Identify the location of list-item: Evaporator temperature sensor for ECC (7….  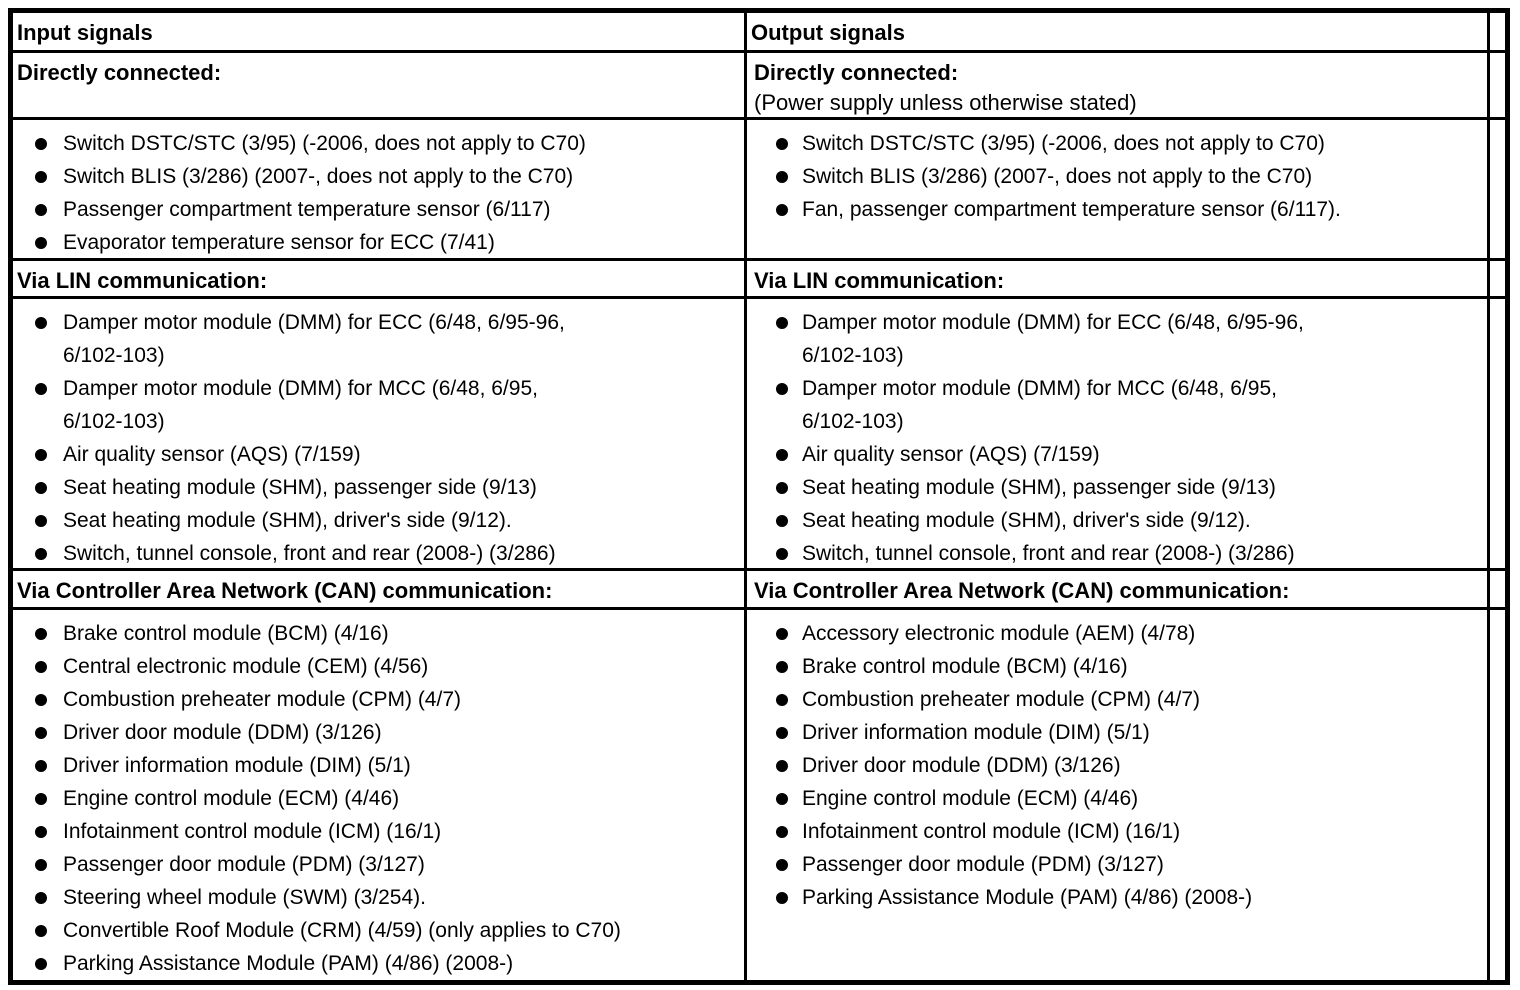
(378, 242).